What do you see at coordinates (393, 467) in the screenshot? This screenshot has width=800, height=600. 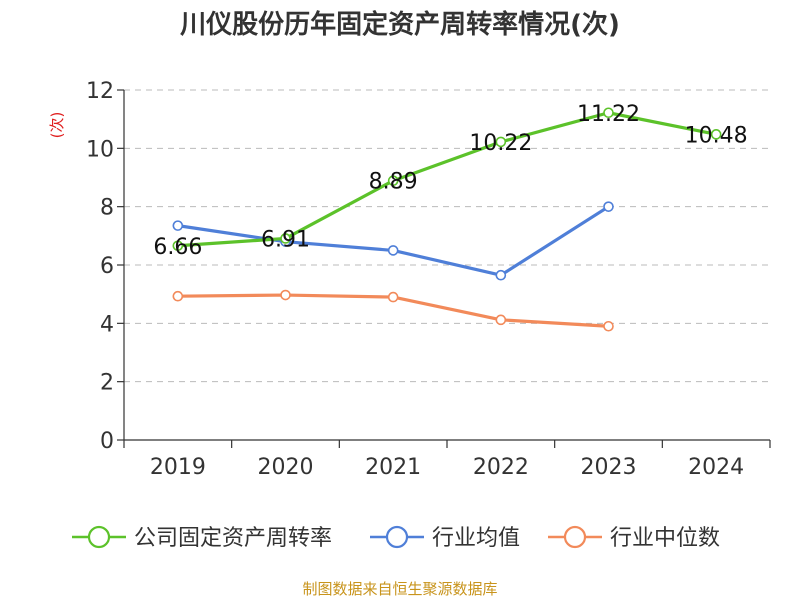 I see `x-tick-label: 2021` at bounding box center [393, 467].